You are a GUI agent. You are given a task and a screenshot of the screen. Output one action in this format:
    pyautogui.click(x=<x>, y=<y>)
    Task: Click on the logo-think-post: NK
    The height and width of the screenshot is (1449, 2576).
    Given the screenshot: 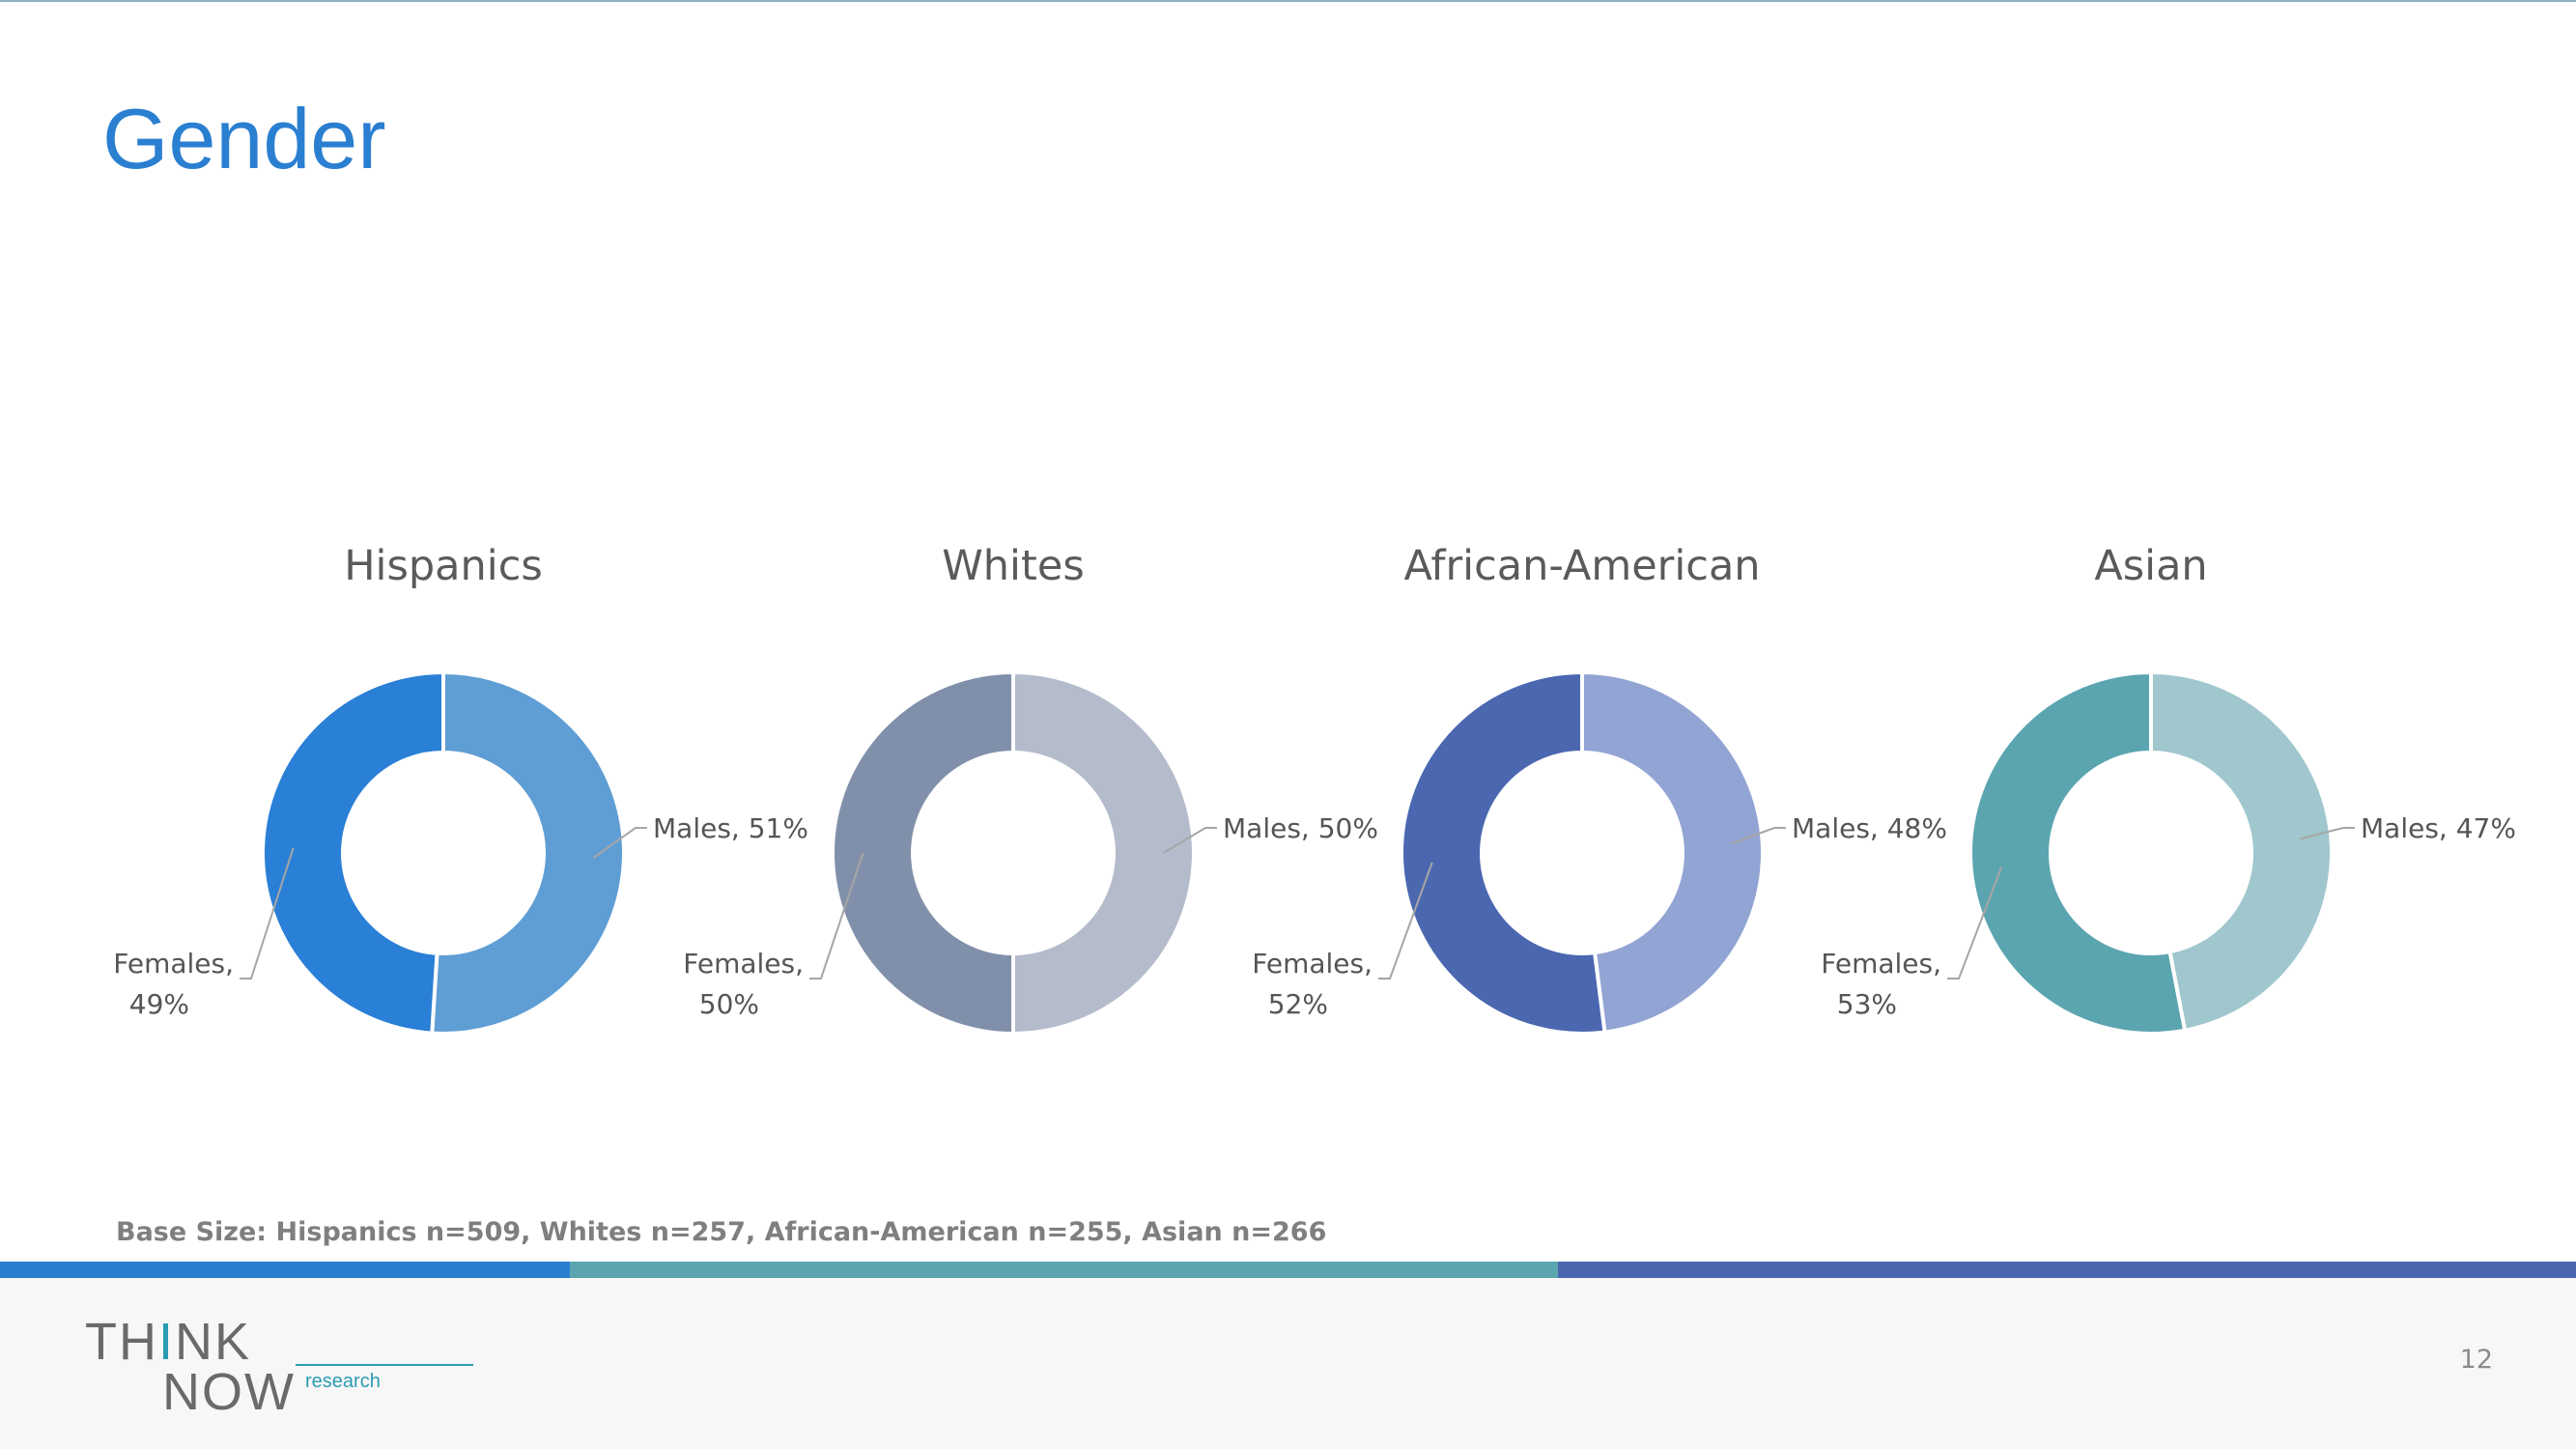 What is the action you would take?
    pyautogui.click(x=213, y=1342)
    